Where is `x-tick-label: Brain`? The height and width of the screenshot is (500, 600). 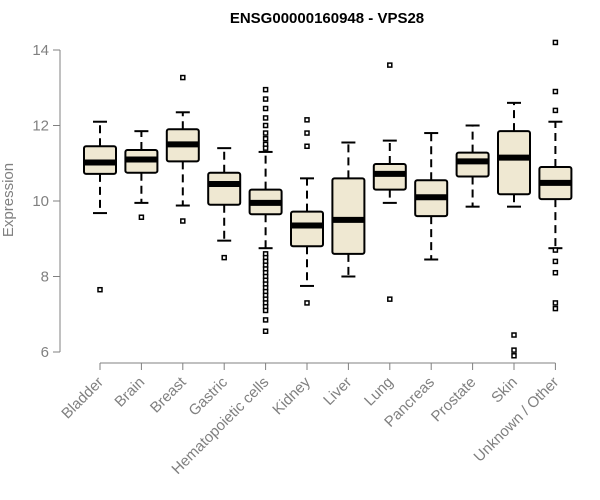
x-tick-label: Brain is located at coordinates (129, 392).